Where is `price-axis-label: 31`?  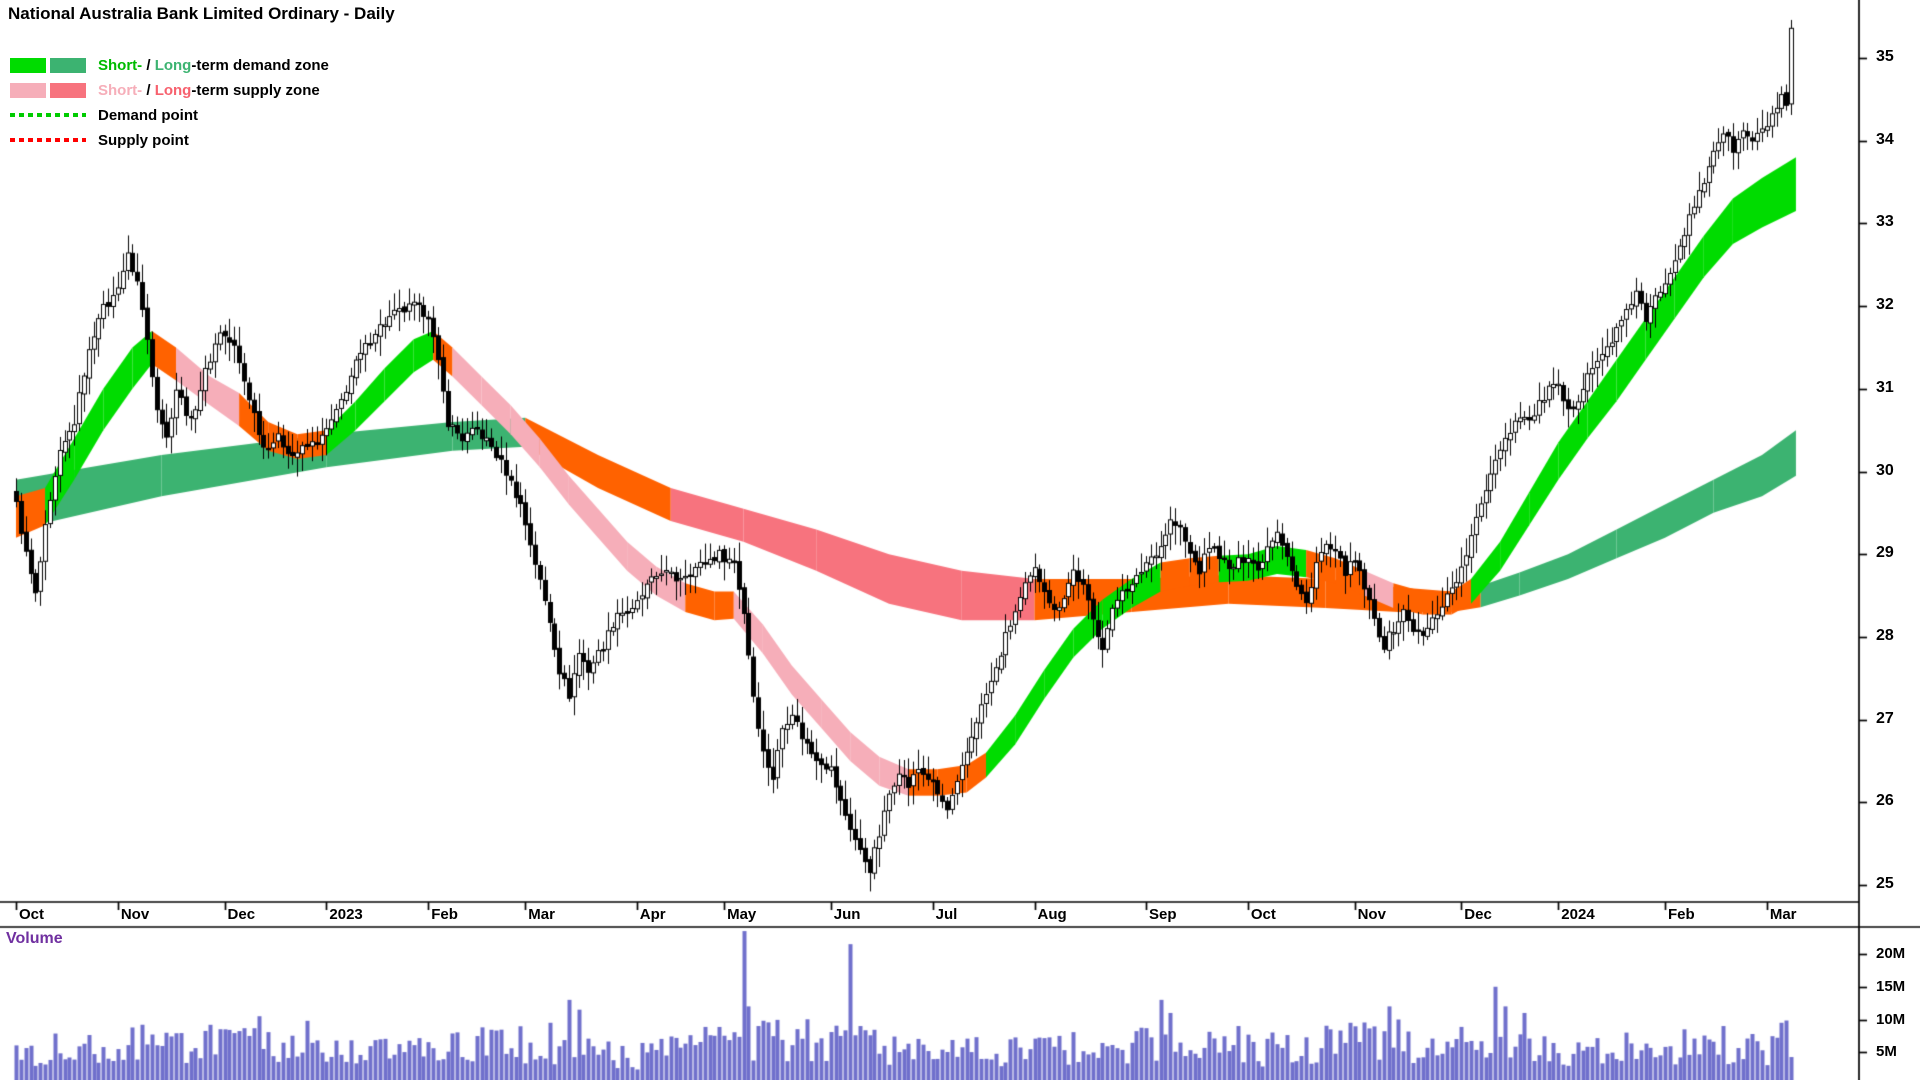
price-axis-label: 31 is located at coordinates (1885, 387).